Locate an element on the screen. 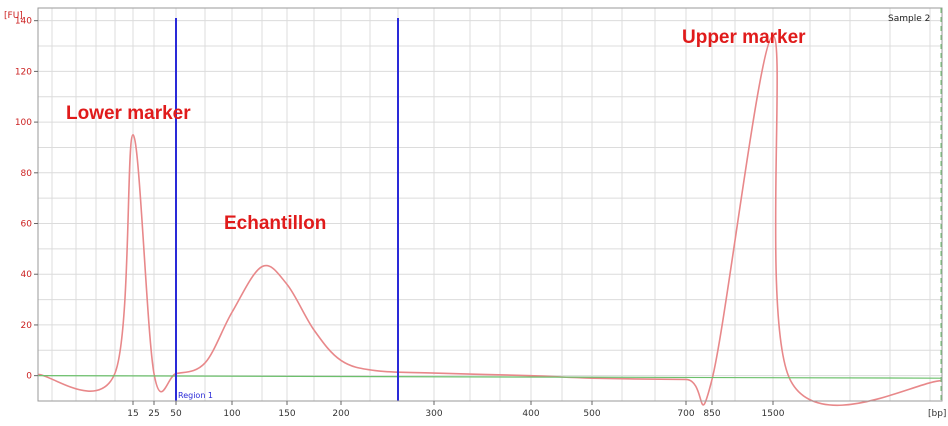  y-unit-label: [FU] is located at coordinates (13, 16).